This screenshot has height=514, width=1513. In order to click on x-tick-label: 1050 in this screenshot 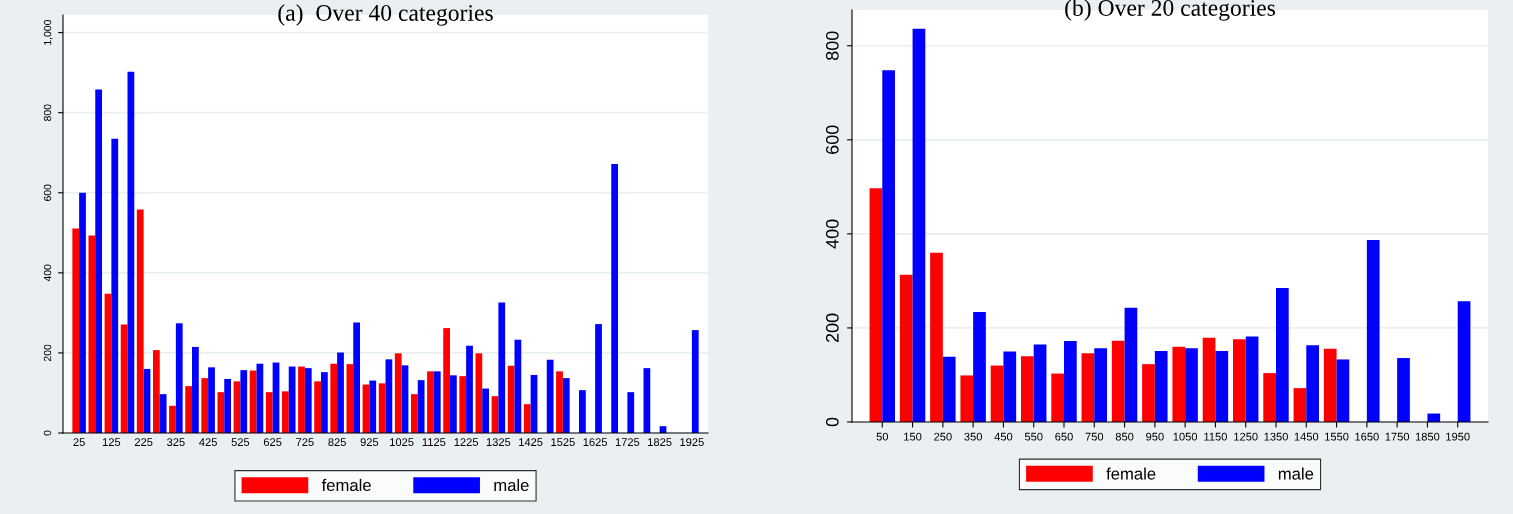, I will do `click(1185, 436)`.